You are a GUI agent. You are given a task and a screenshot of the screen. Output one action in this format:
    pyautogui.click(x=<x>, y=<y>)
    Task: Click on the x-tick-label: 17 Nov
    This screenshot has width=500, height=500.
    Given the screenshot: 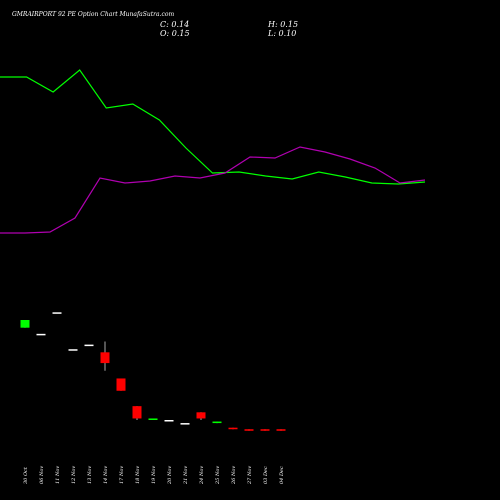 What is the action you would take?
    pyautogui.click(x=122, y=475)
    